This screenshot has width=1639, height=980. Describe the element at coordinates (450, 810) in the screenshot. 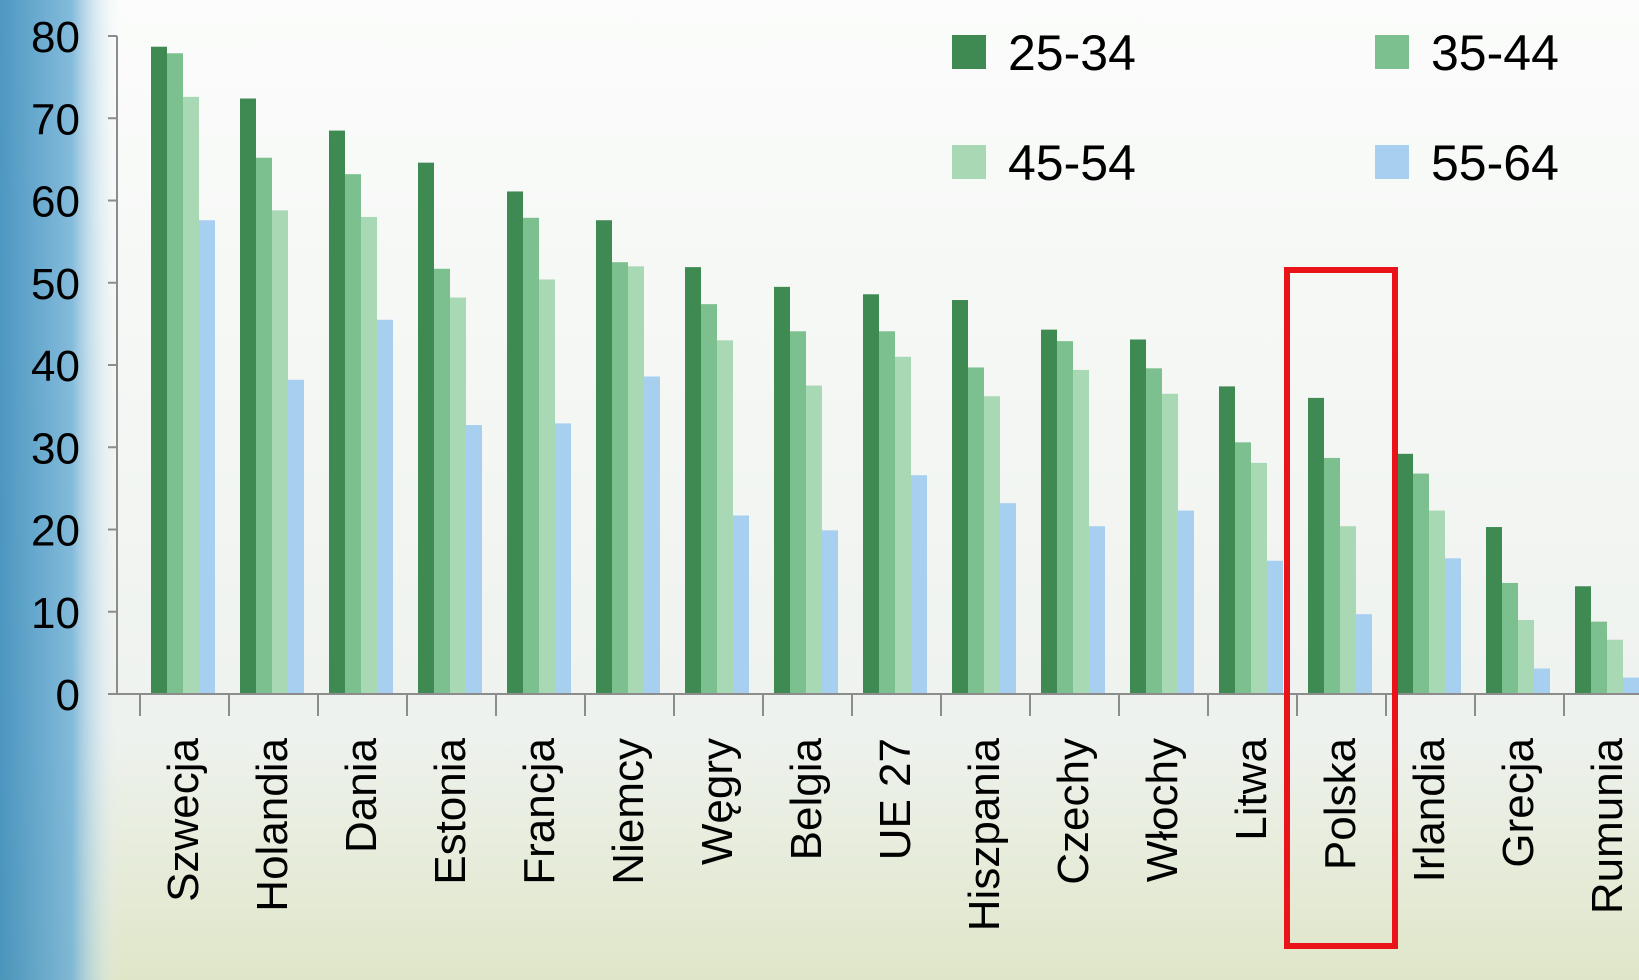

I see `x-category-label: Estonia` at that location.